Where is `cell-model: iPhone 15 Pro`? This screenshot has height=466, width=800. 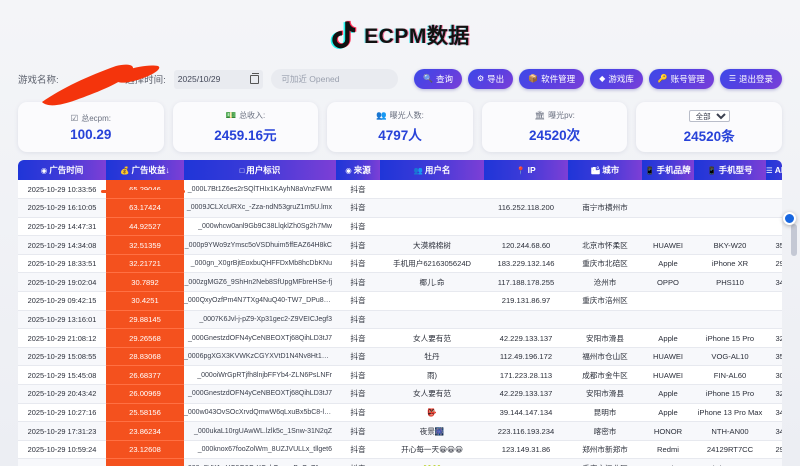 cell-model: iPhone 15 Pro is located at coordinates (730, 338).